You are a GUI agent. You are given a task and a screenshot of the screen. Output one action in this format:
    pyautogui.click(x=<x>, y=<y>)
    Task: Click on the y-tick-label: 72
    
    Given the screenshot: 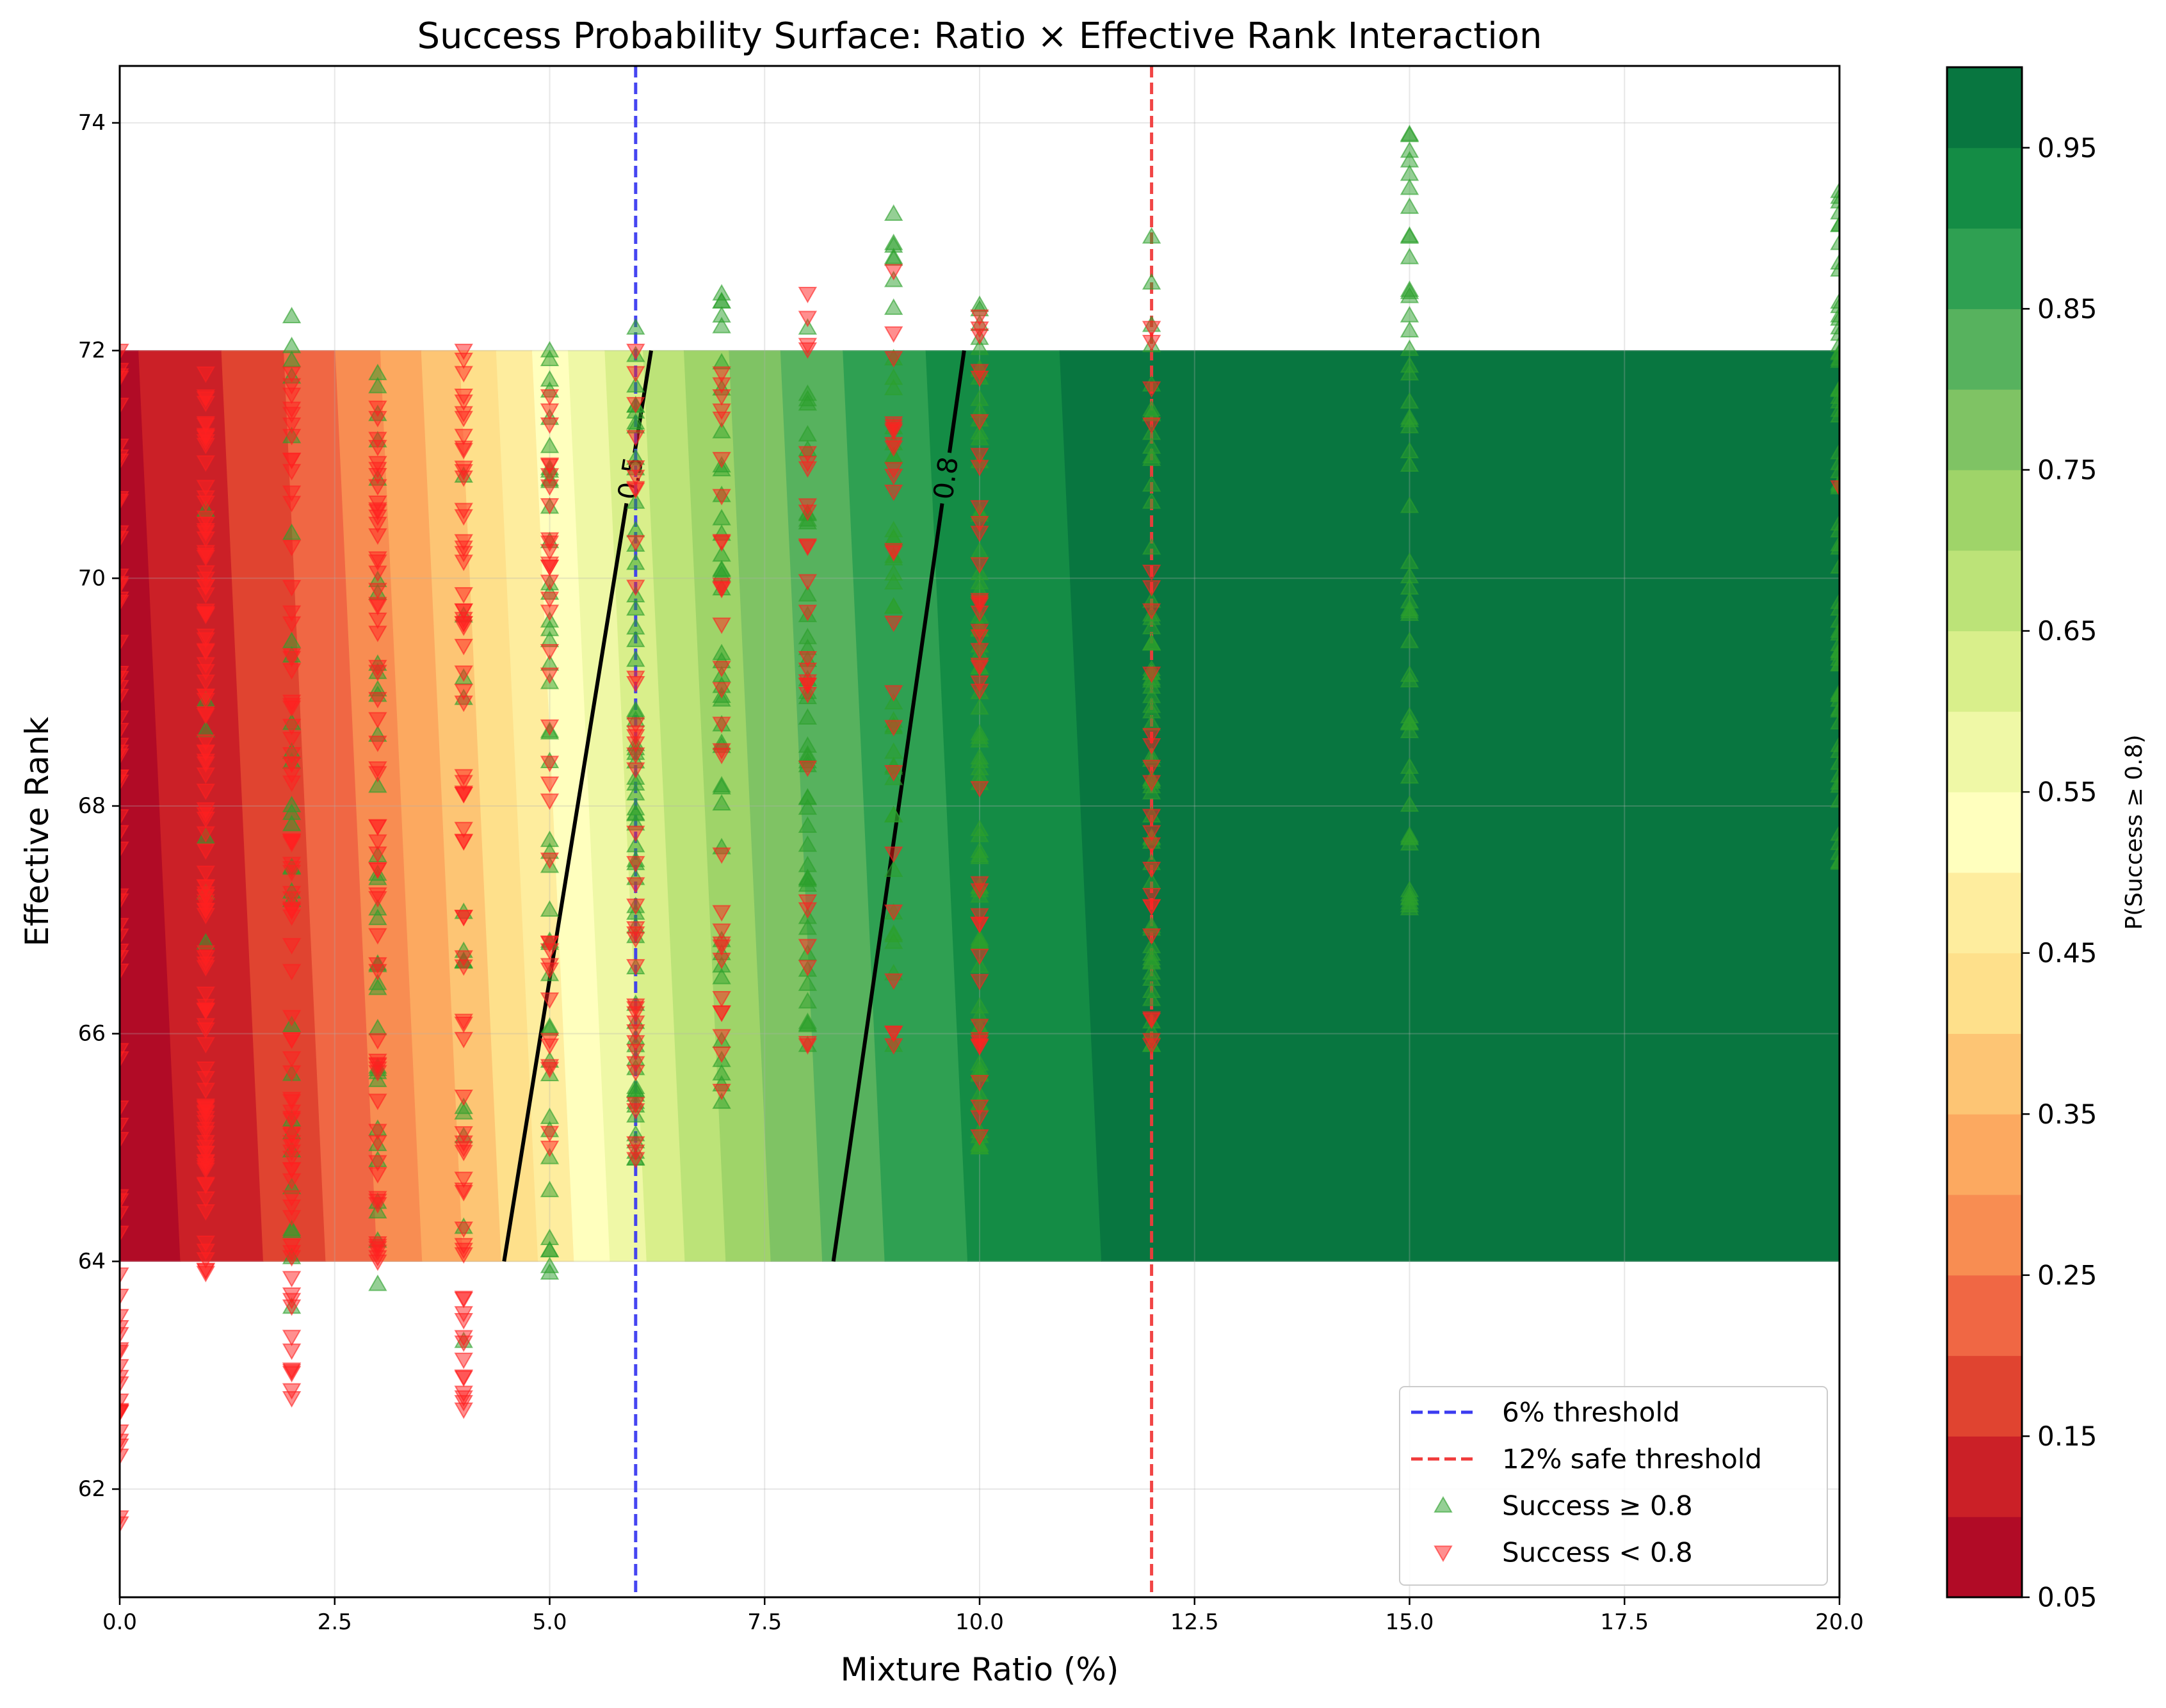 What is the action you would take?
    pyautogui.click(x=92, y=351)
    